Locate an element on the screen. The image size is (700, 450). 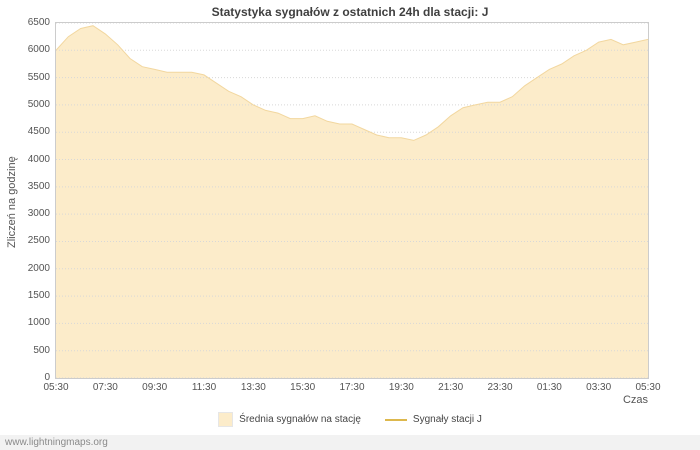
x-axis-label: Czas is located at coordinates (635, 400).